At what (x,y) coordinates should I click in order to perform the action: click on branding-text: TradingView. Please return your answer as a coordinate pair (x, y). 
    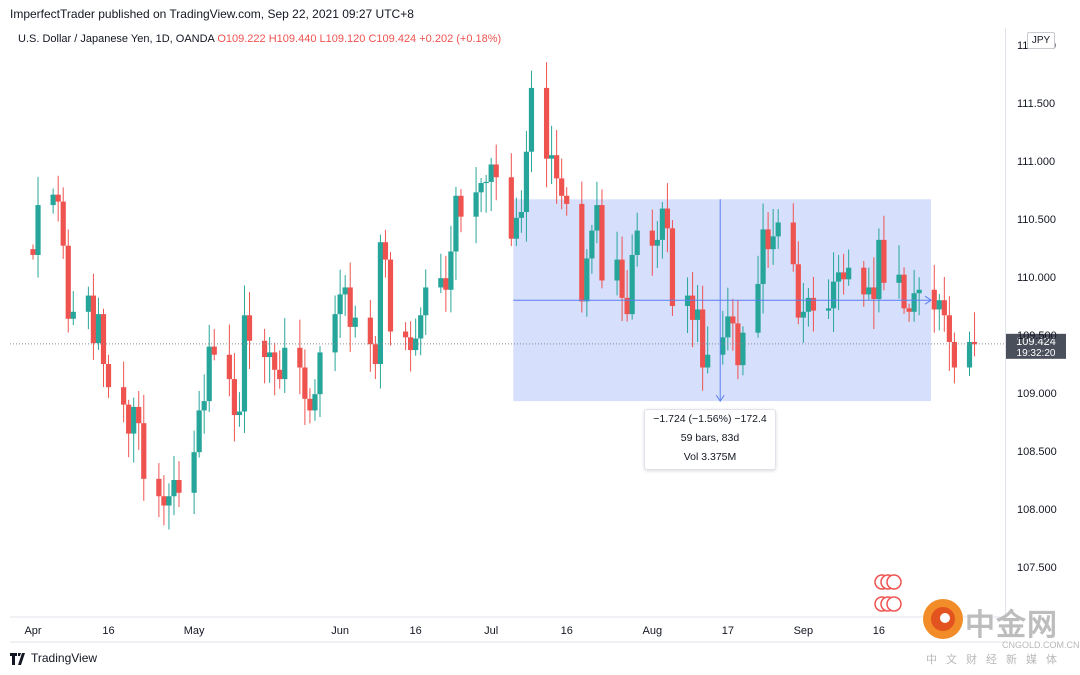
    Looking at the image, I should click on (64, 658).